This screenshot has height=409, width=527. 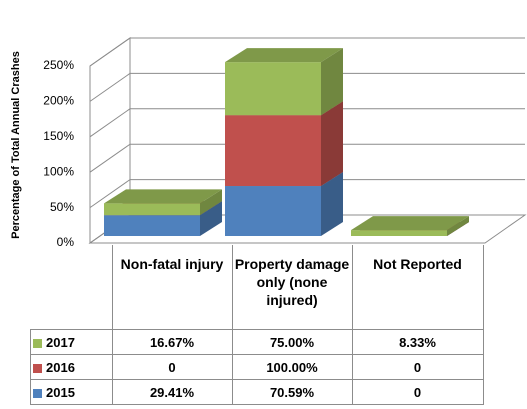 What do you see at coordinates (71, 287) in the screenshot?
I see `corner` at bounding box center [71, 287].